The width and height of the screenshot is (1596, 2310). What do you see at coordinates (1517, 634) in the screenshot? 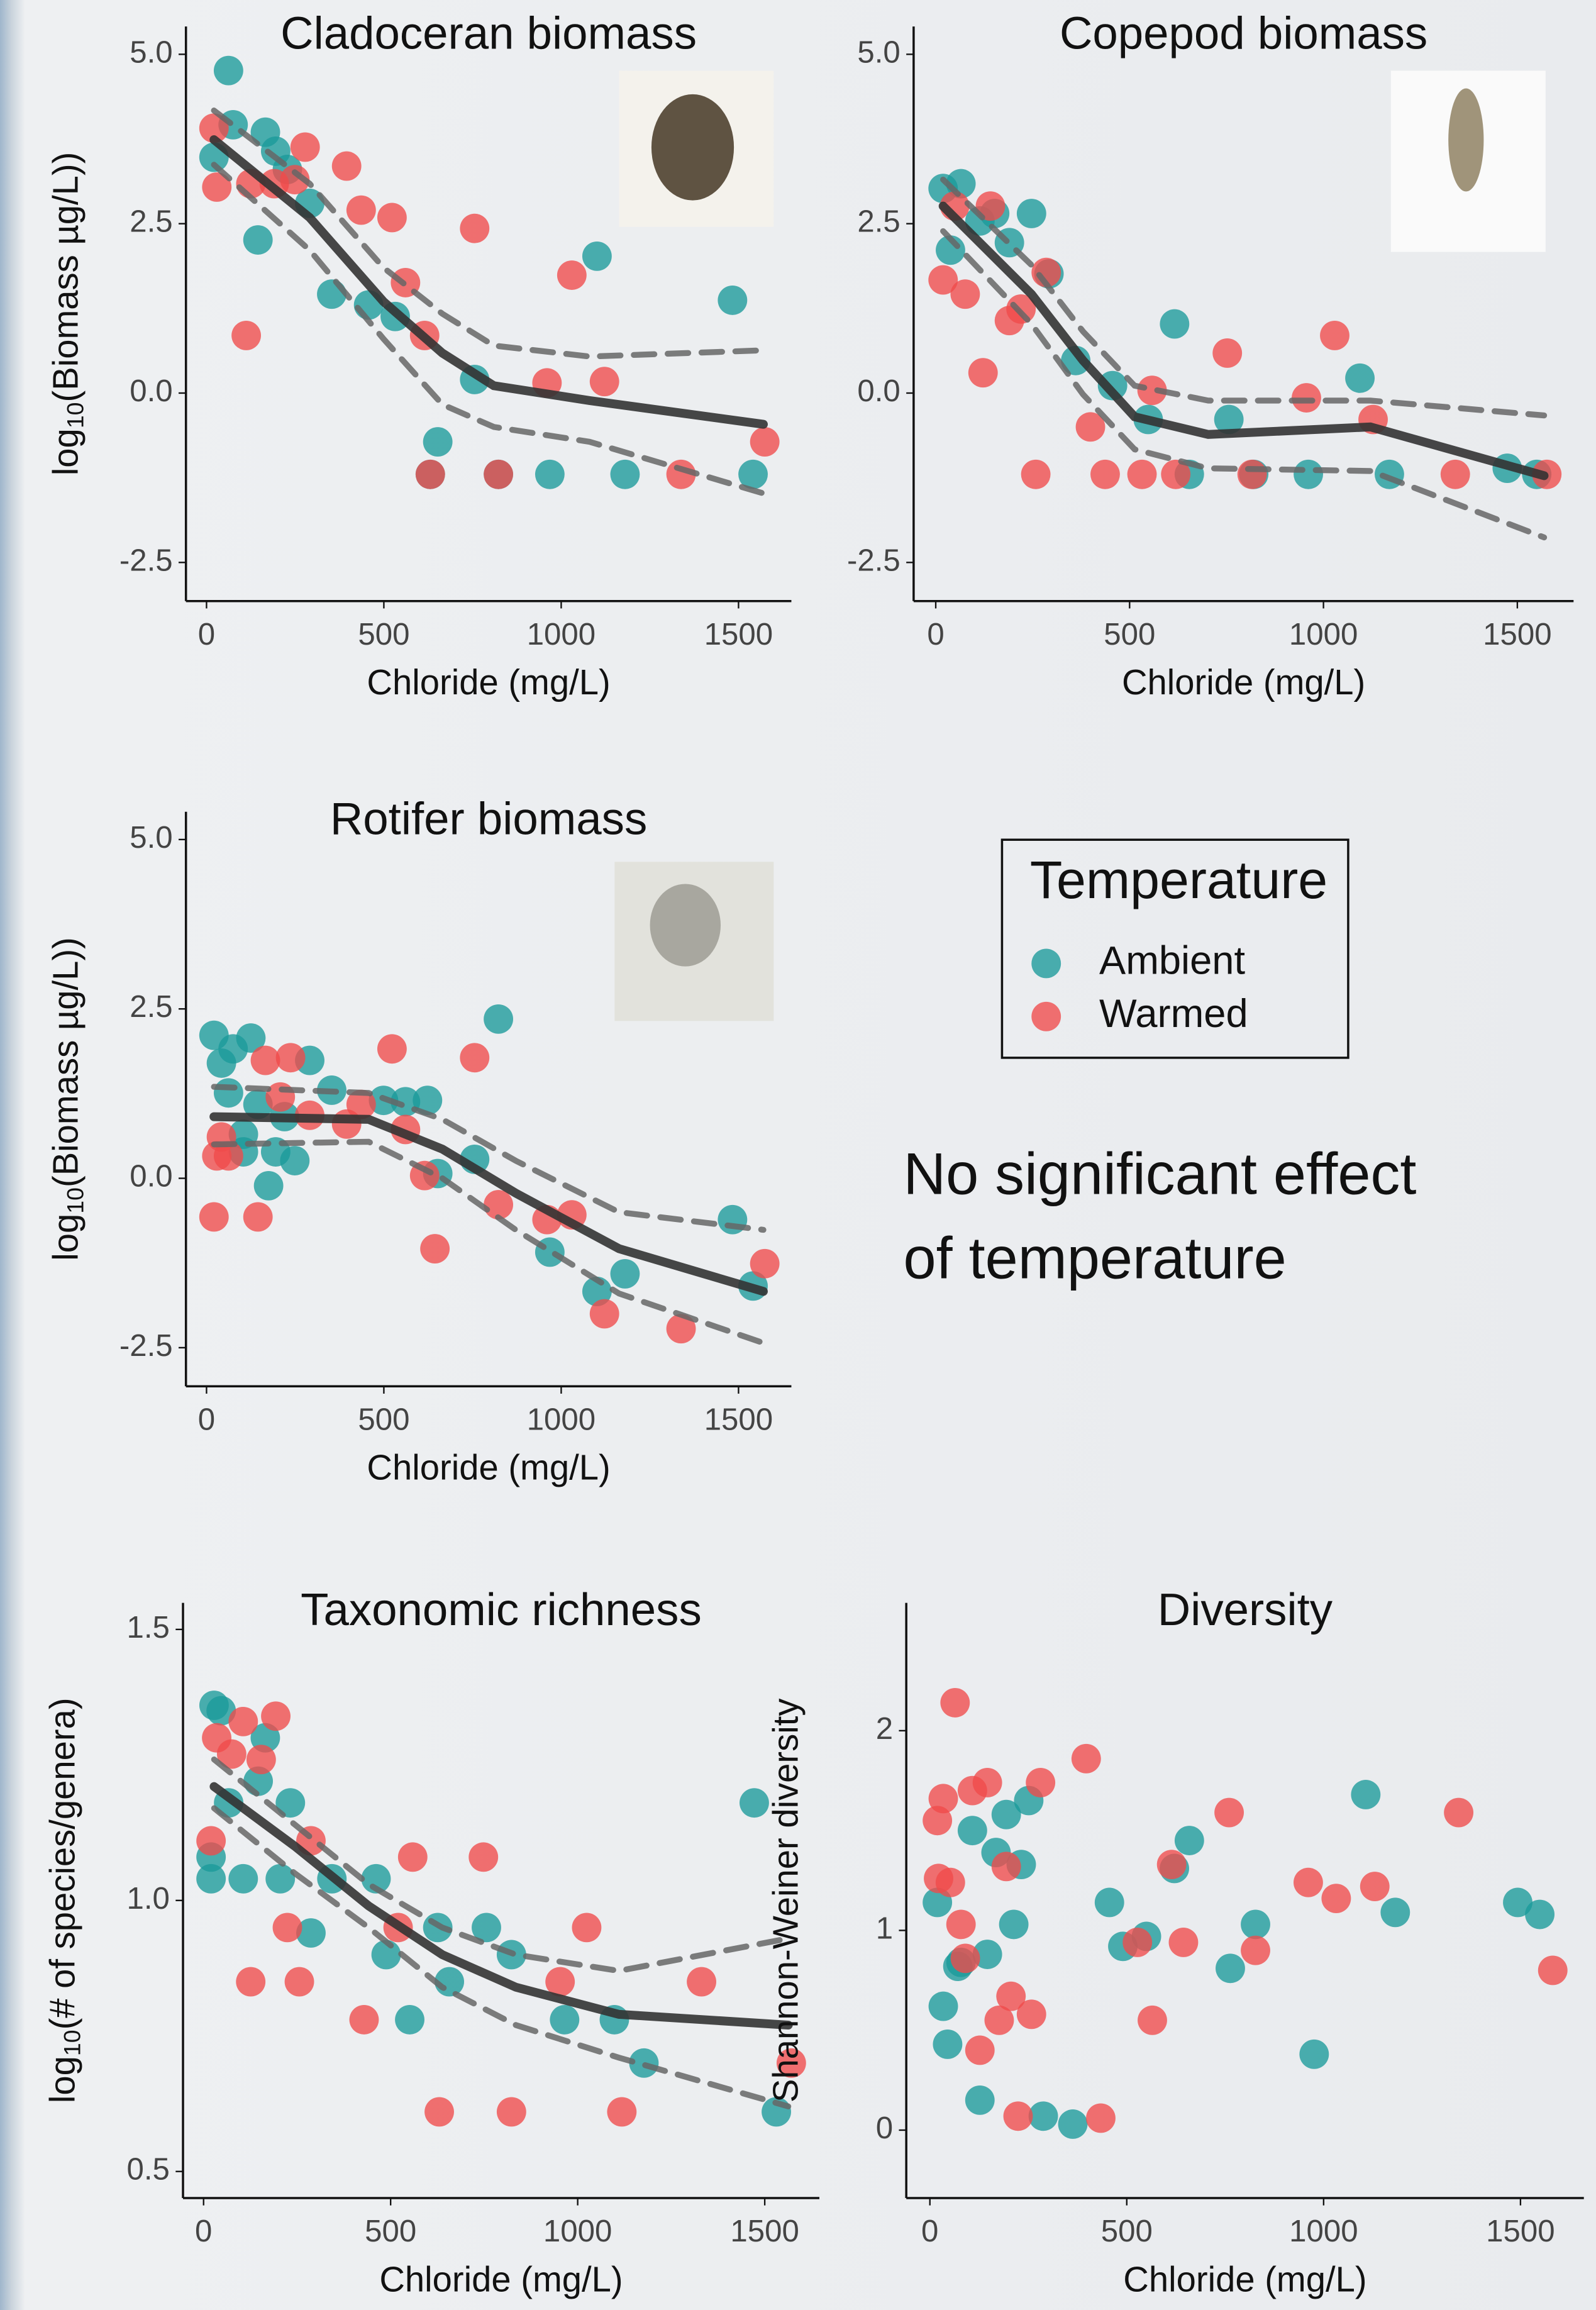
I see `x-tick-label: 1500` at bounding box center [1517, 634].